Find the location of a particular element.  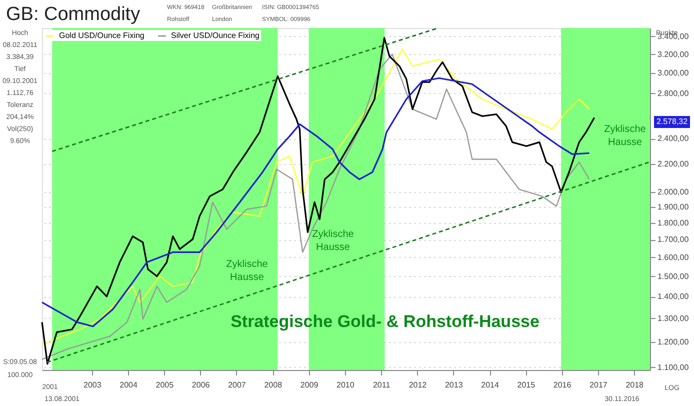

x-tick-label: 2010 is located at coordinates (345, 385).